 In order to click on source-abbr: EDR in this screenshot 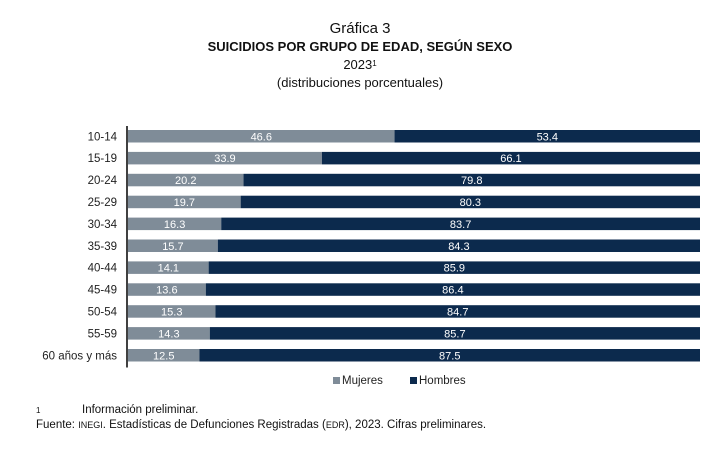, I will do `click(335, 425)`.